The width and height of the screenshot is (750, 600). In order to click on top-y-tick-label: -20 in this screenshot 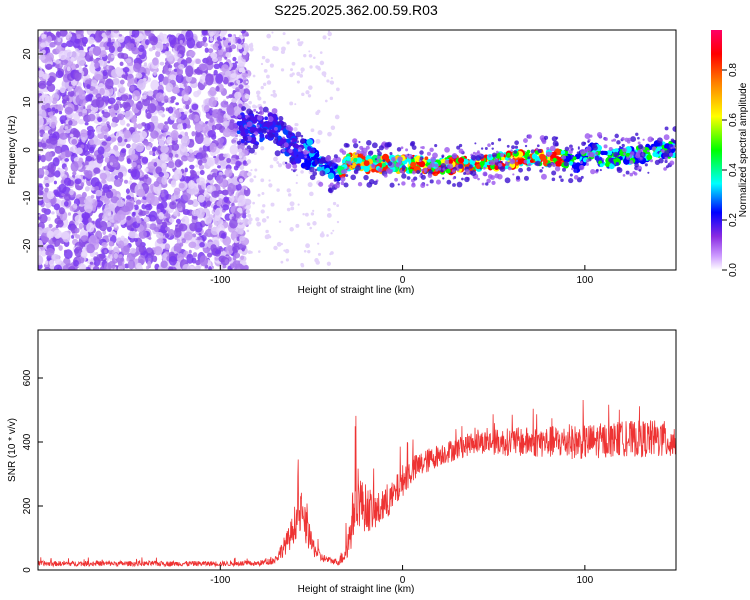, I will do `click(27, 245)`.